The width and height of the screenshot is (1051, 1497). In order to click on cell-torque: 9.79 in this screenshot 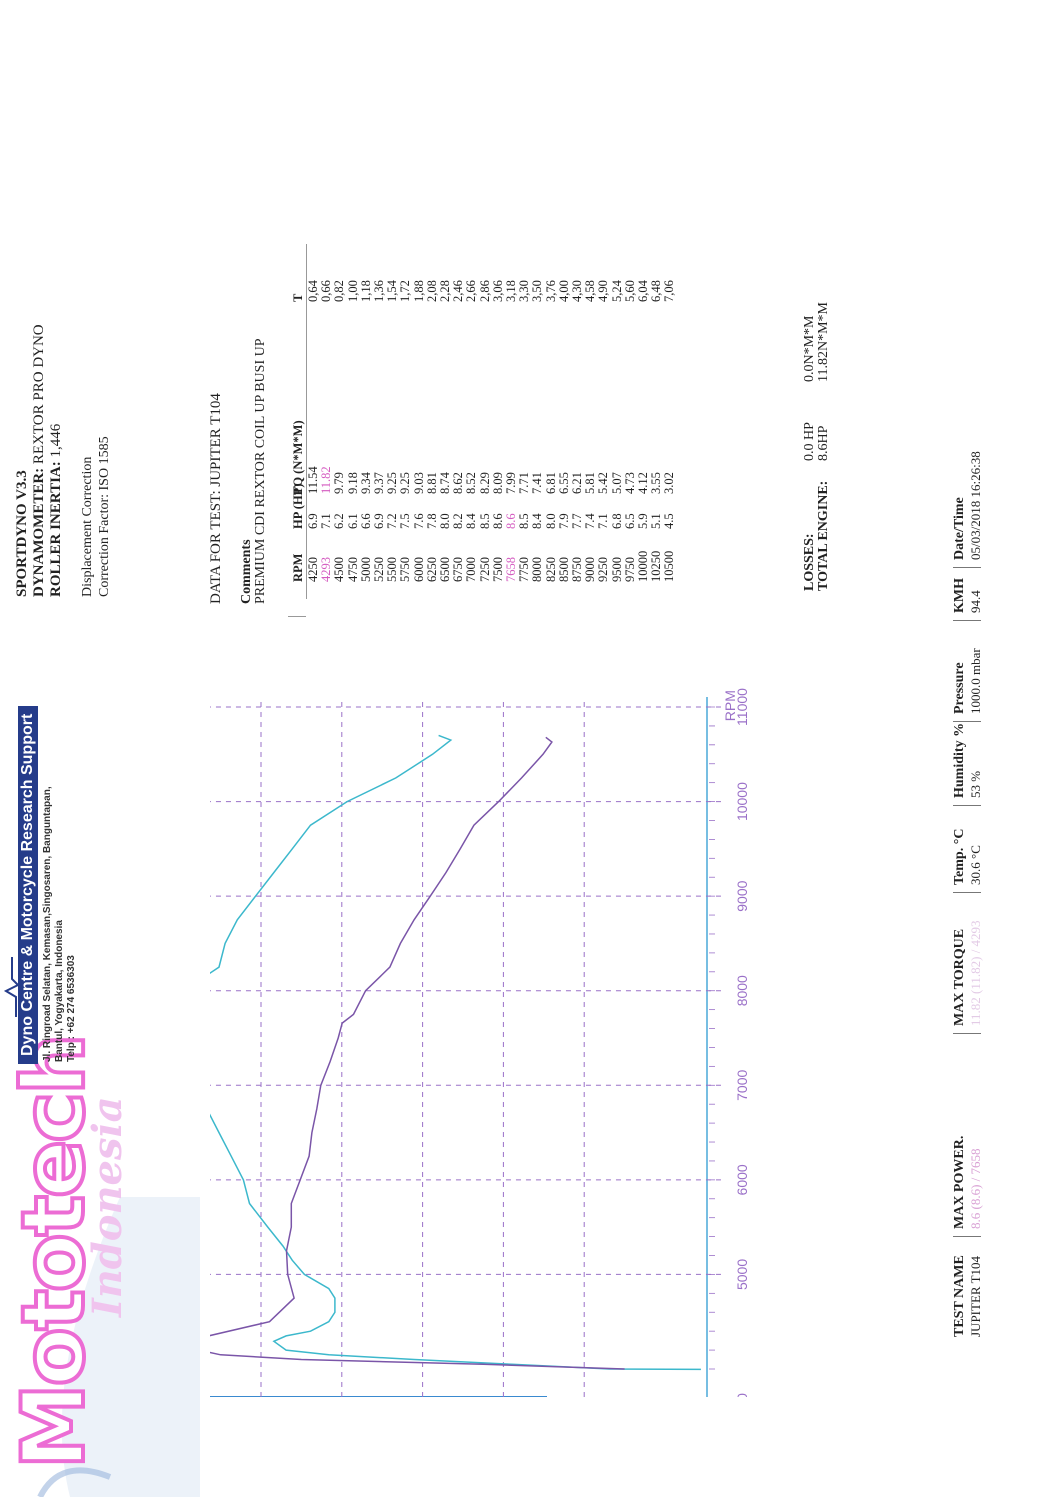, I will do `click(339, 483)`.